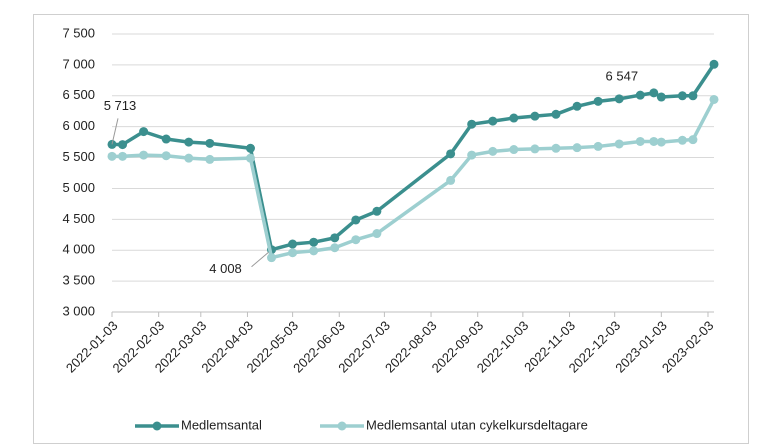 Image resolution: width=758 pixels, height=448 pixels. What do you see at coordinates (622, 75) in the screenshot?
I see `data-label: 6 547` at bounding box center [622, 75].